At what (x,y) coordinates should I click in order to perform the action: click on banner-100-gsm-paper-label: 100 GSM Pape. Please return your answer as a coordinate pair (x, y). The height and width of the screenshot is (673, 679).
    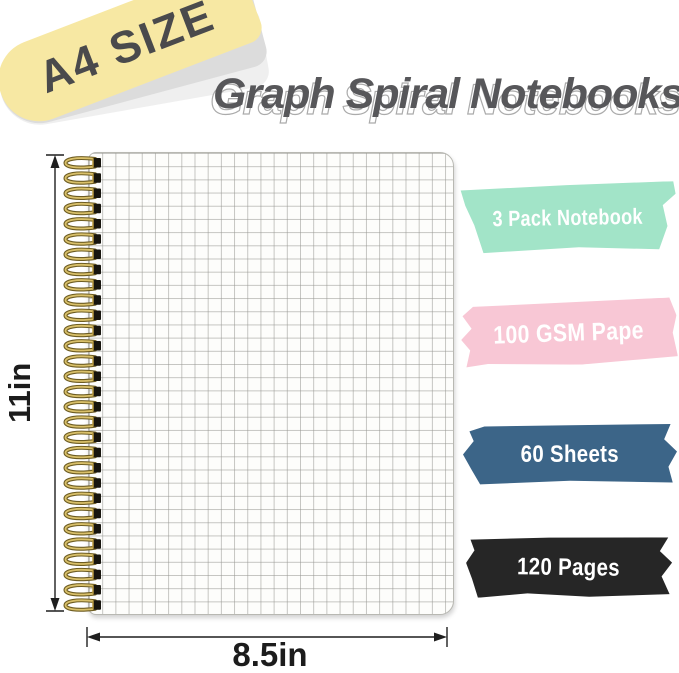
    Looking at the image, I should click on (569, 332).